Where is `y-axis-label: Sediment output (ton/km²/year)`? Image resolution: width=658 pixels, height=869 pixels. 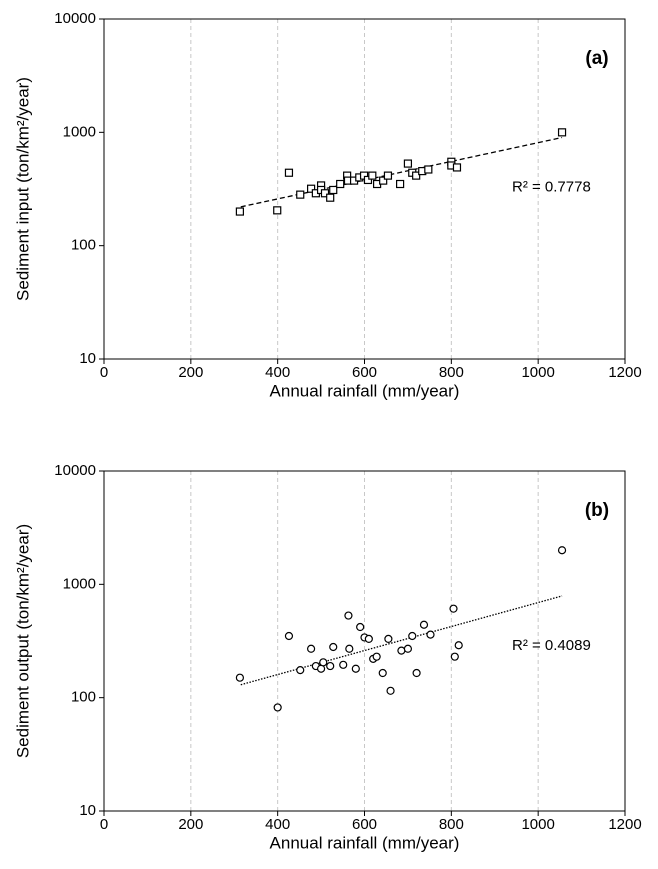 y-axis-label: Sediment output (ton/km²/year) is located at coordinates (22, 641).